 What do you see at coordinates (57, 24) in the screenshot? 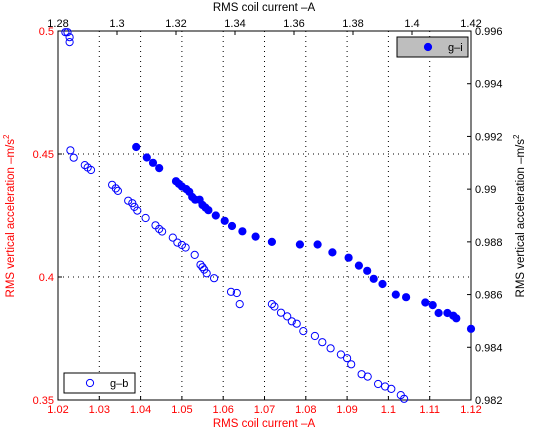
I see `top-tick-label: 1.28` at bounding box center [57, 24].